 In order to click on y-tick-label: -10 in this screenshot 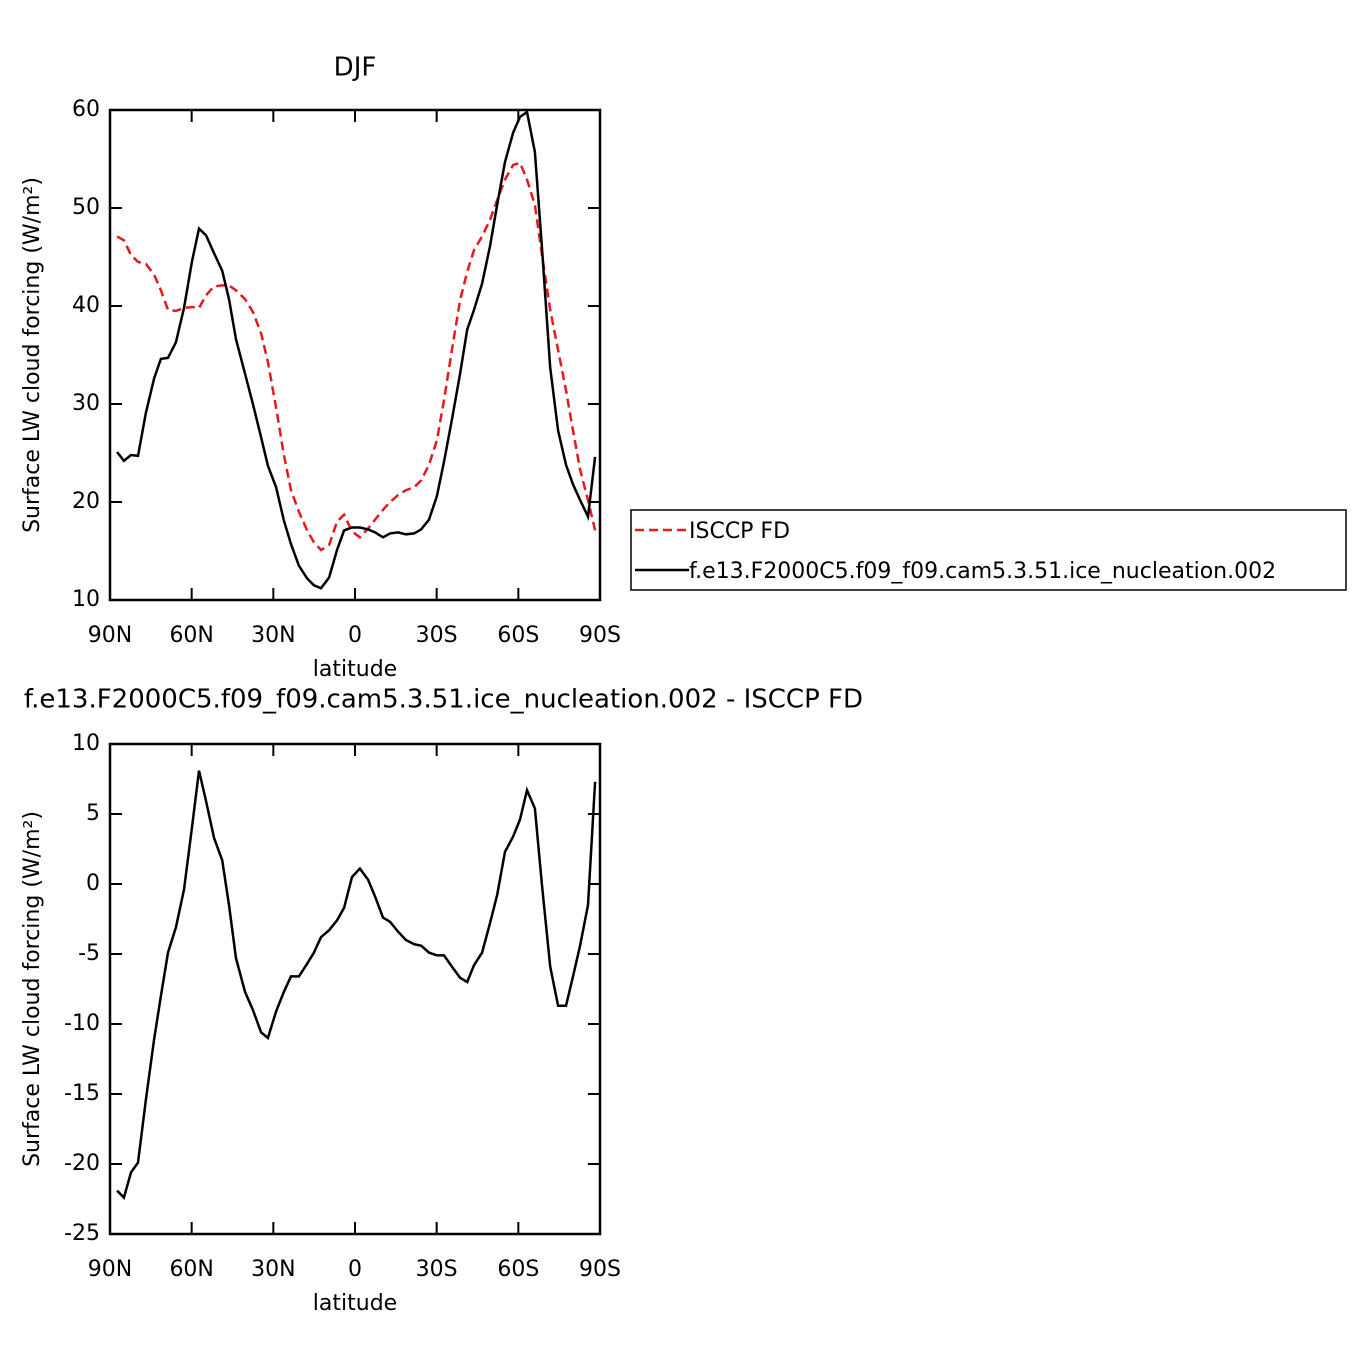, I will do `click(82, 1023)`.